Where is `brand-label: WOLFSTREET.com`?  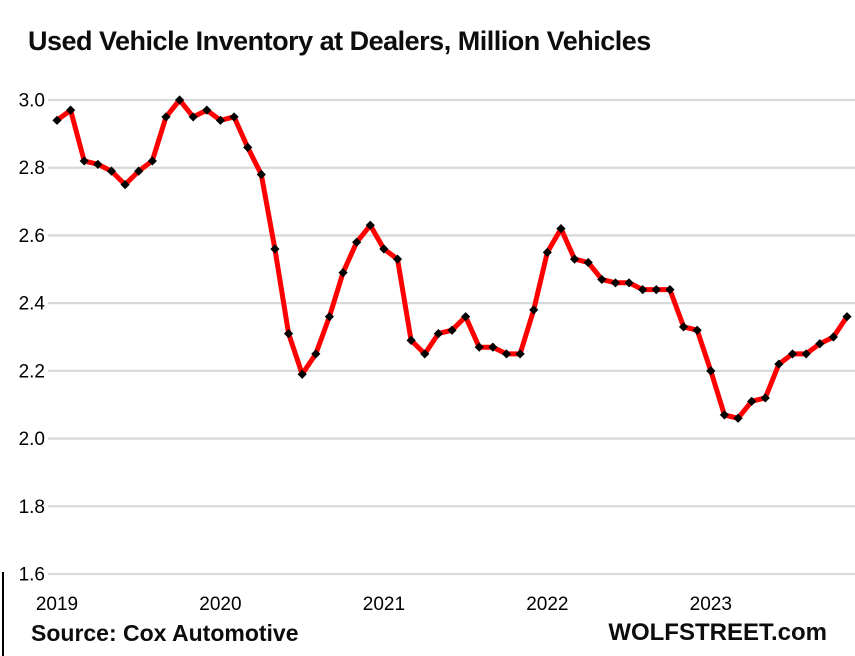 brand-label: WOLFSTREET.com is located at coordinates (717, 632).